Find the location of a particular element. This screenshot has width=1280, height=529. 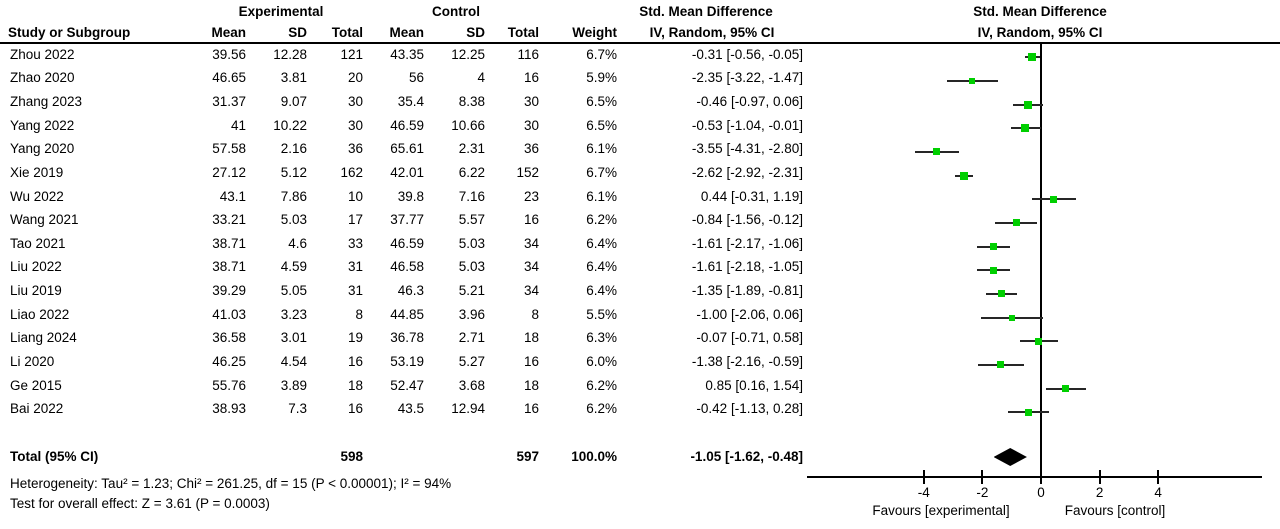

header-divider-line is located at coordinates (640, 43).